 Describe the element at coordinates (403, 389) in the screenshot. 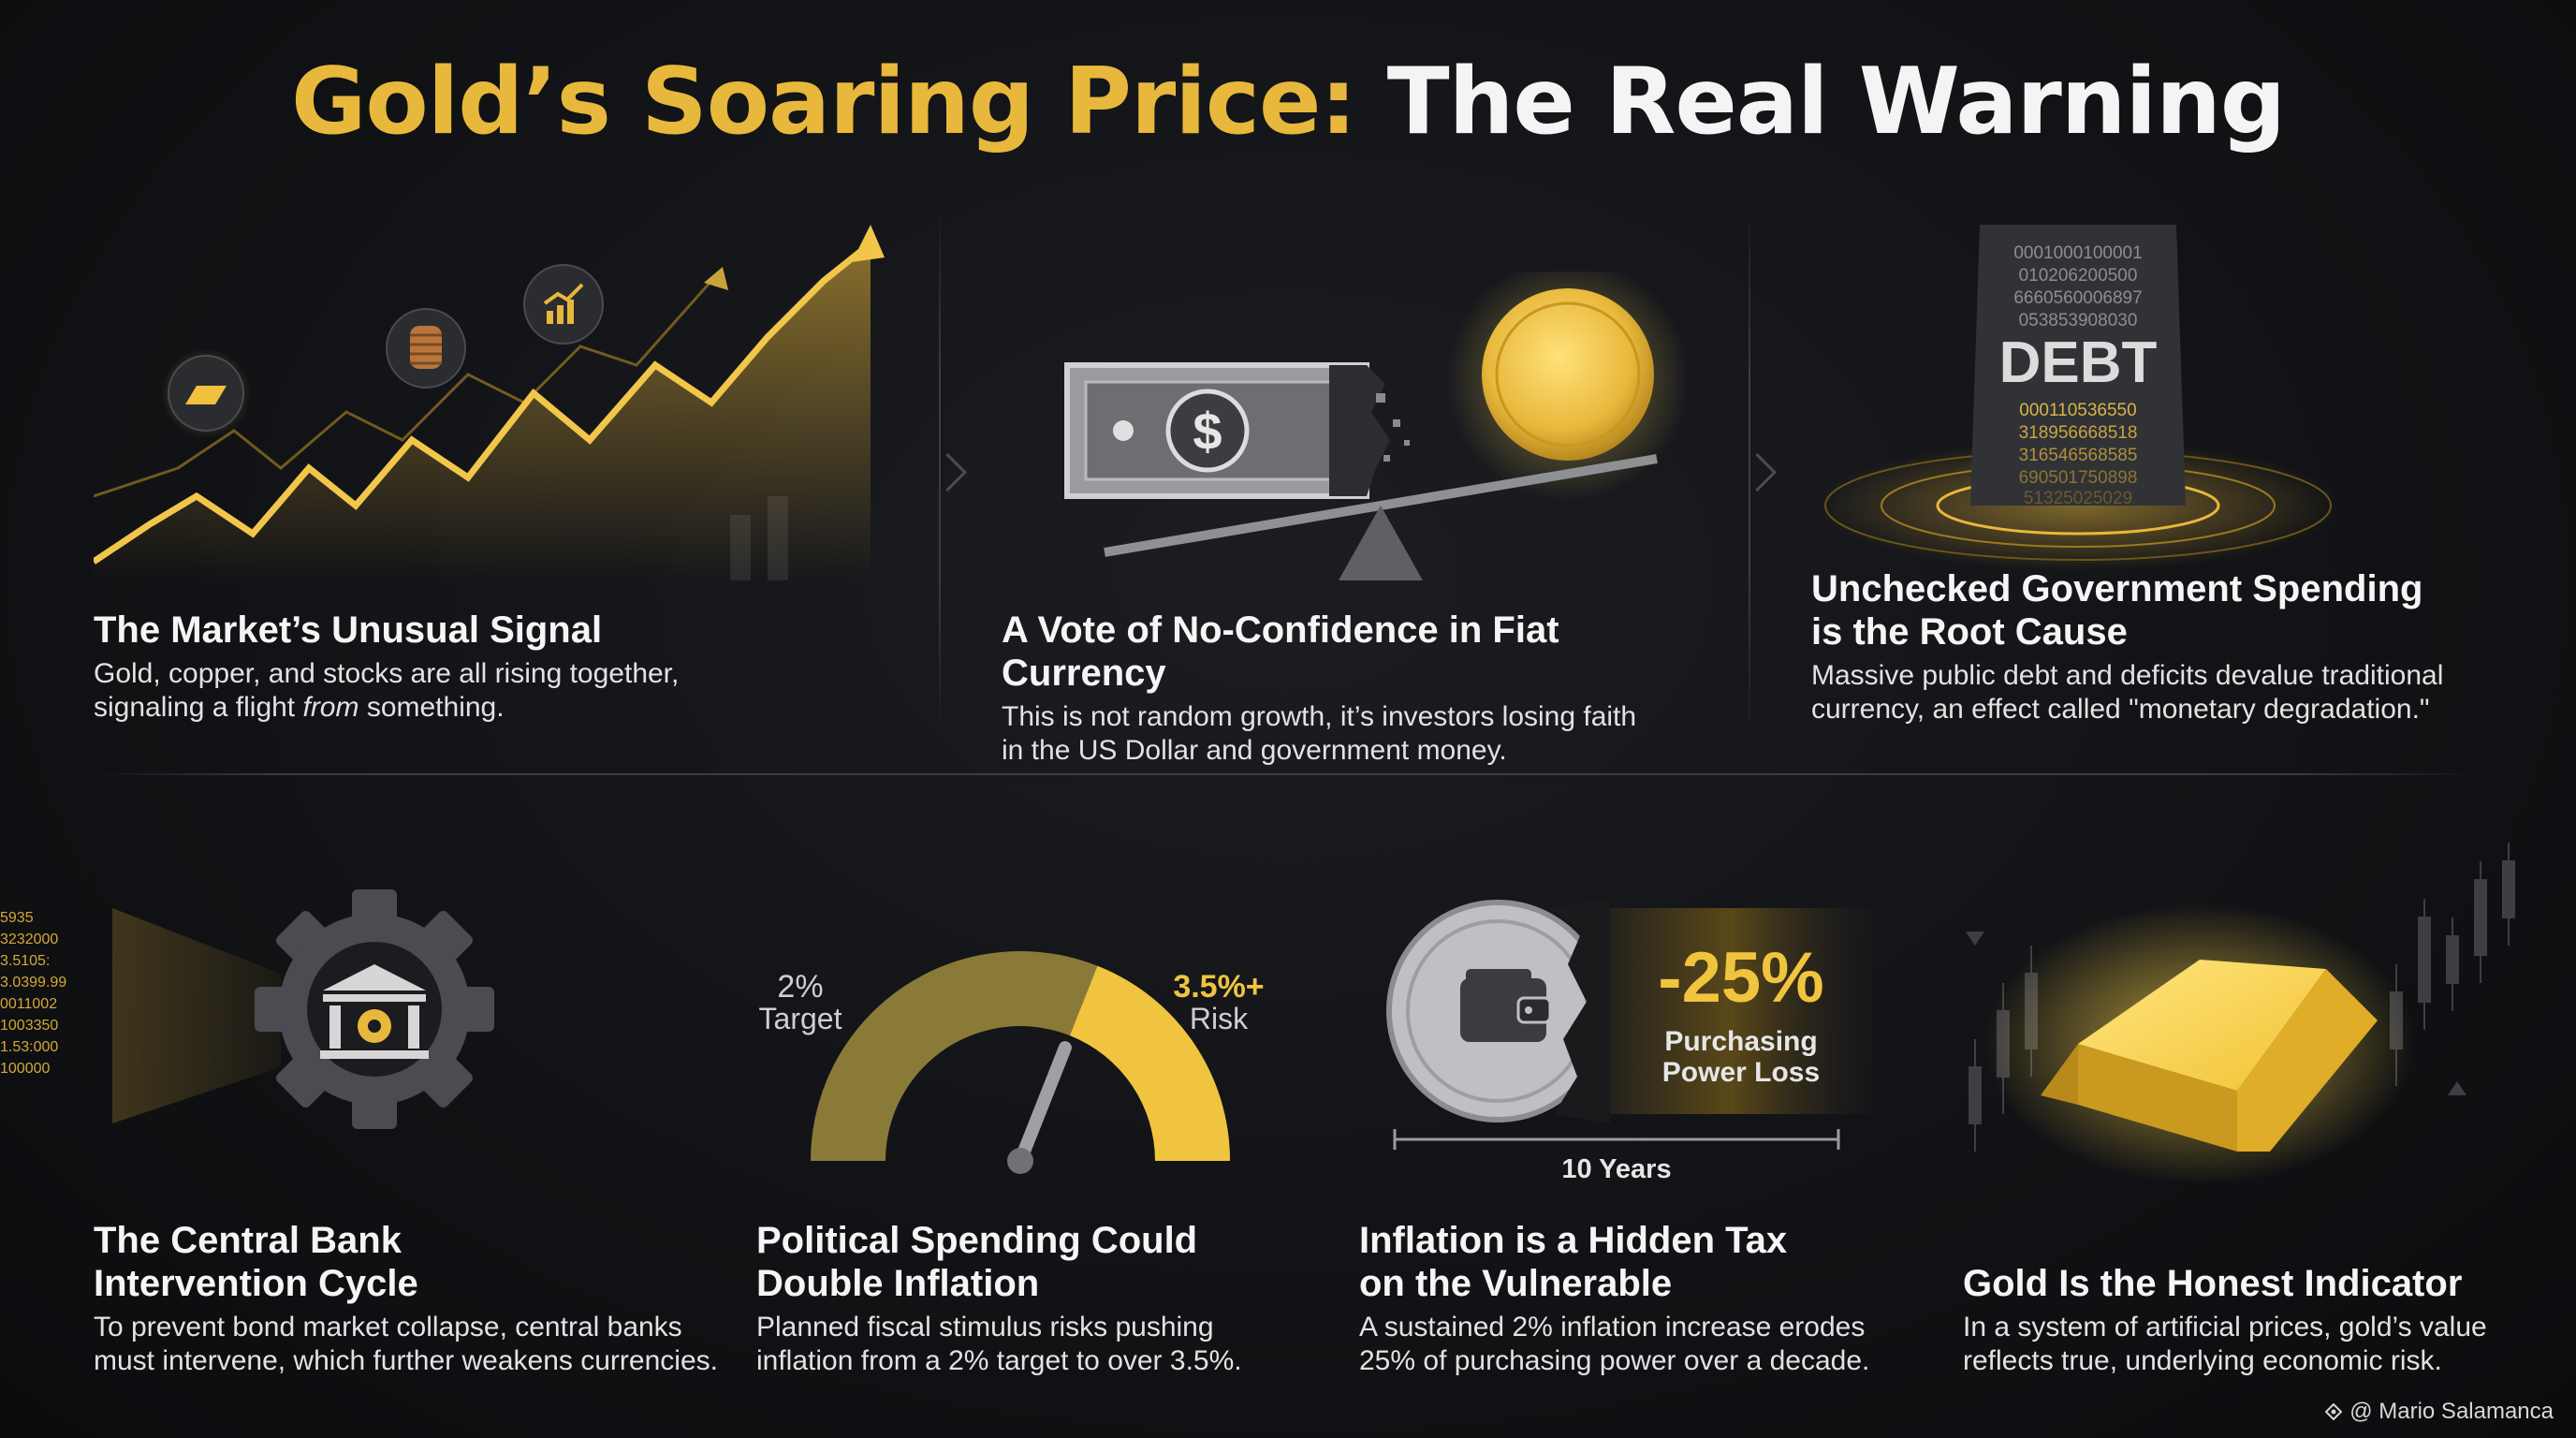

I see `secondary-line` at that location.